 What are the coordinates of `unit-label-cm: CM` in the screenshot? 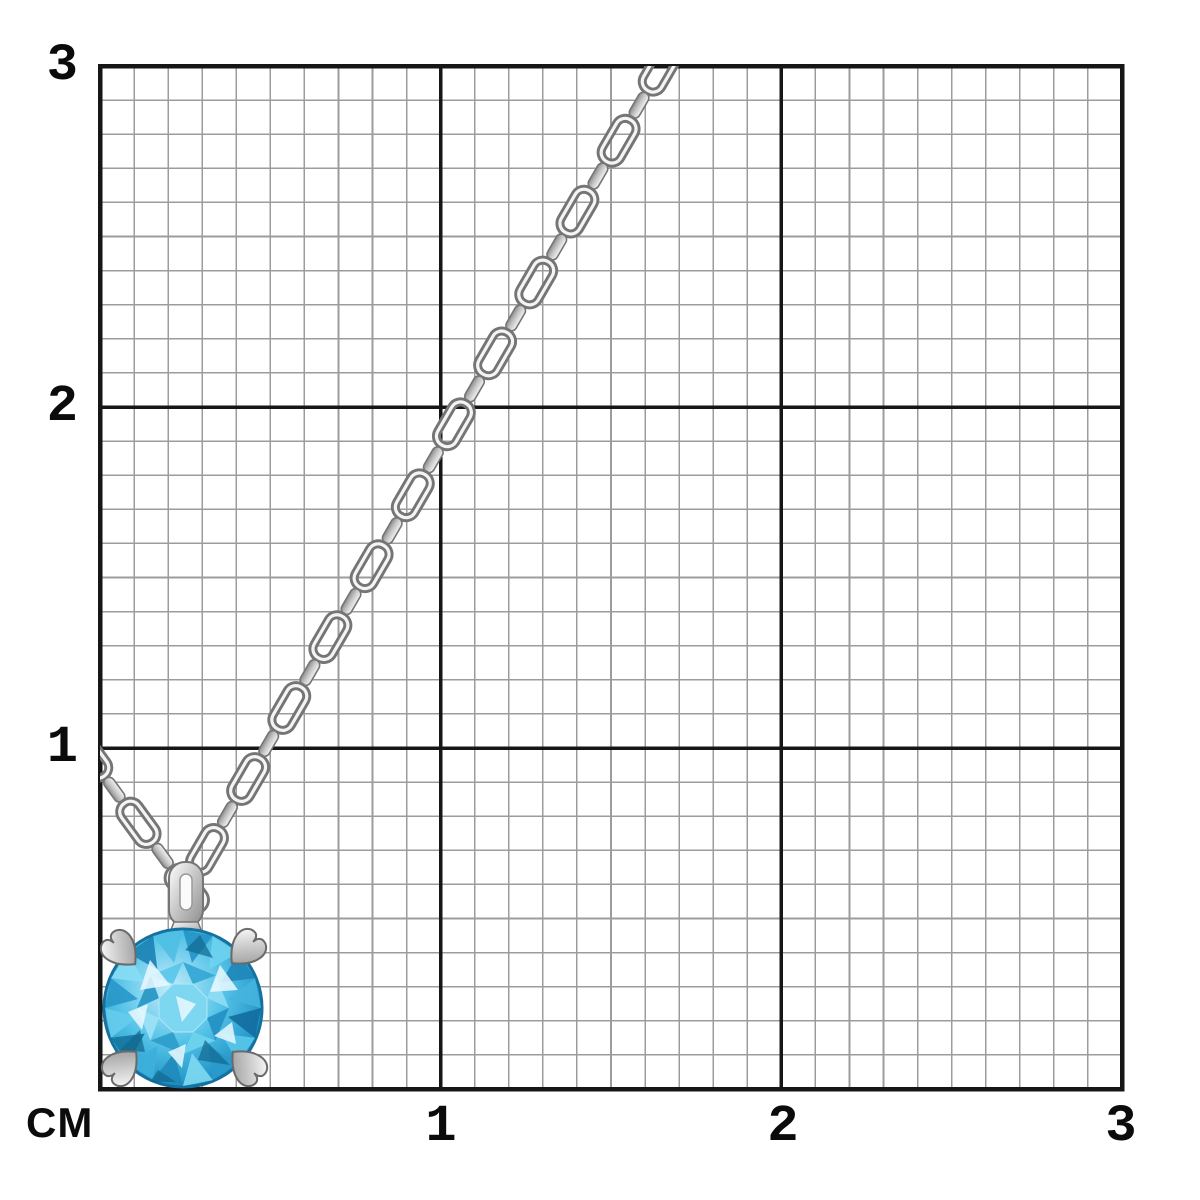 It's located at (60, 1122).